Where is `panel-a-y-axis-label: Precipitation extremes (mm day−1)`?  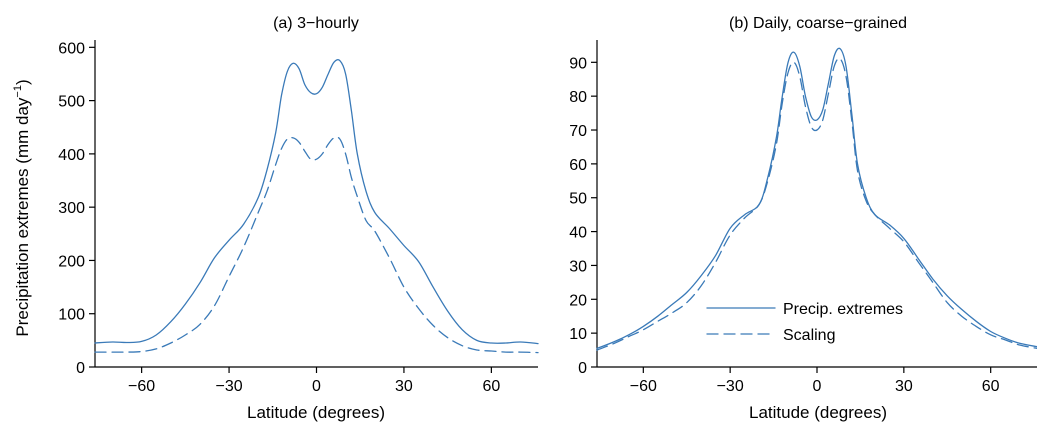
panel-a-y-axis-label: Precipitation extremes (mm day−1) is located at coordinates (22, 207).